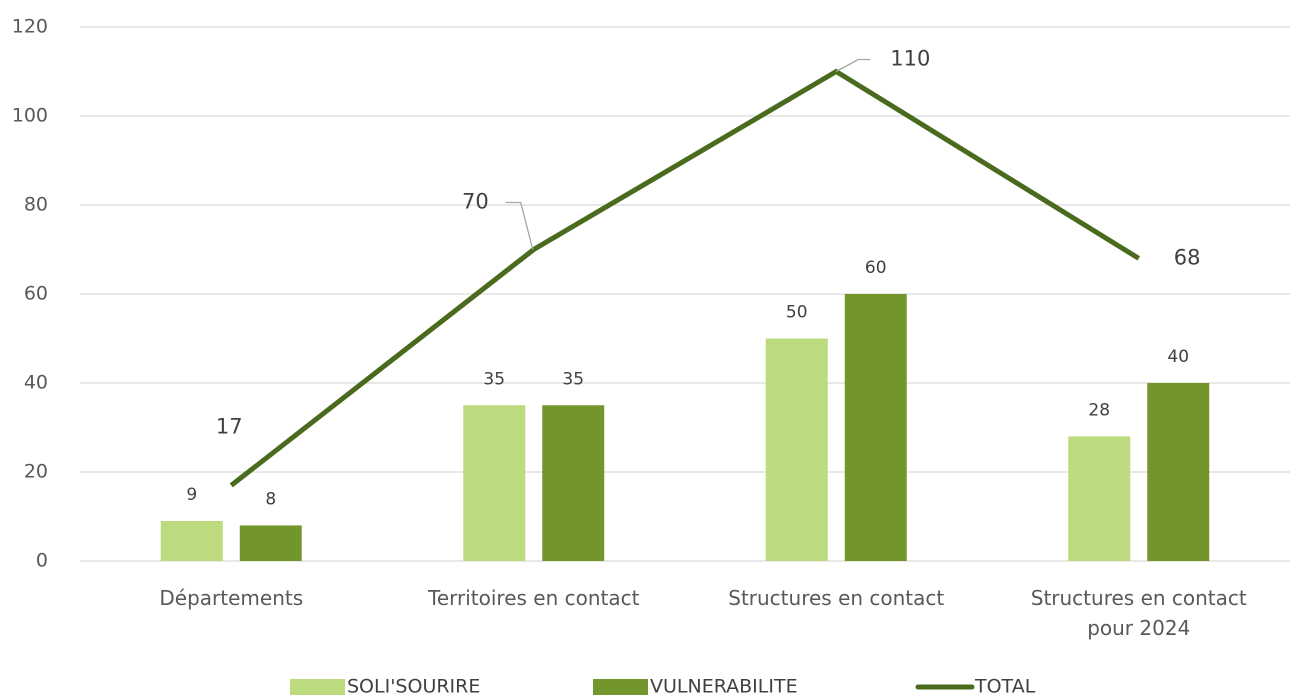  Describe the element at coordinates (191, 495) in the screenshot. I see `data-label: 9` at that location.